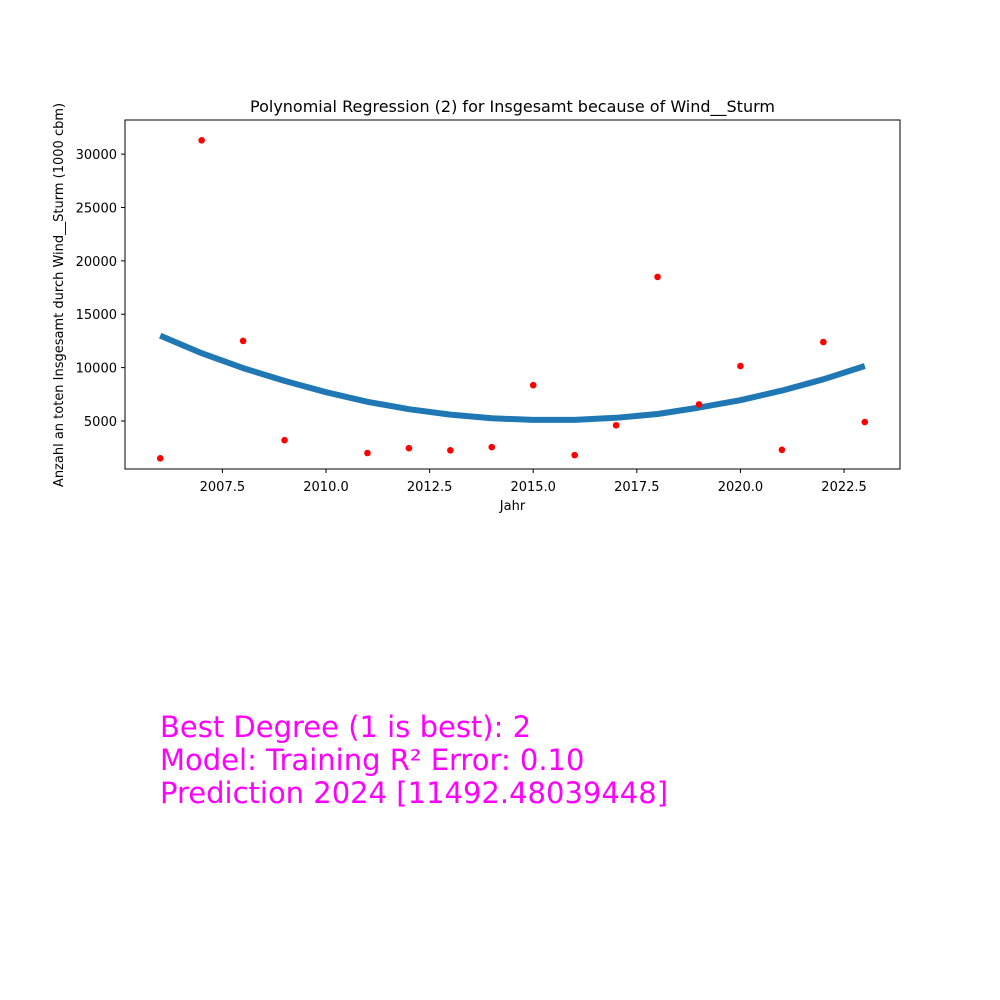  I want to click on y-tick-label: 15000, so click(96, 315).